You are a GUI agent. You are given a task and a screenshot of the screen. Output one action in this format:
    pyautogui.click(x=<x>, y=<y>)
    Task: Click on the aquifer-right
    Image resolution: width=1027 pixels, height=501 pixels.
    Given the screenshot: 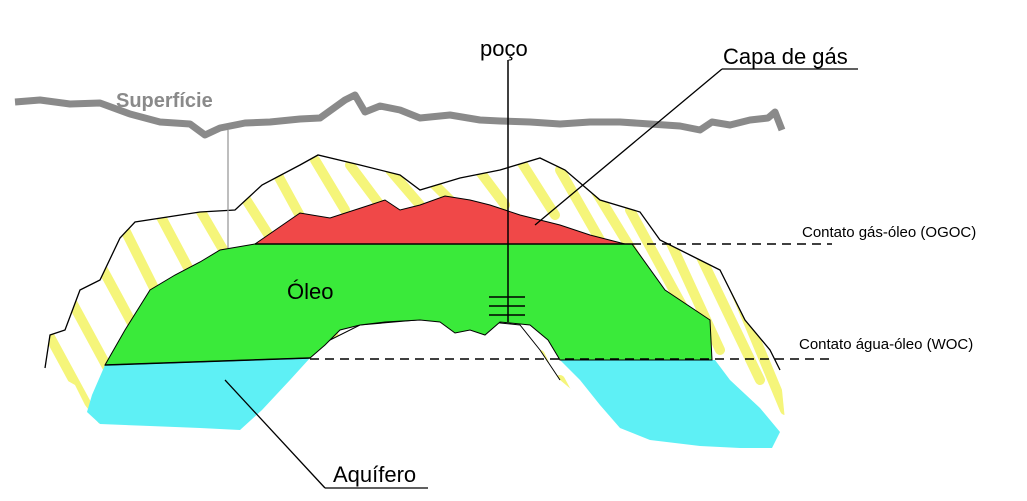 What is the action you would take?
    pyautogui.click(x=670, y=404)
    